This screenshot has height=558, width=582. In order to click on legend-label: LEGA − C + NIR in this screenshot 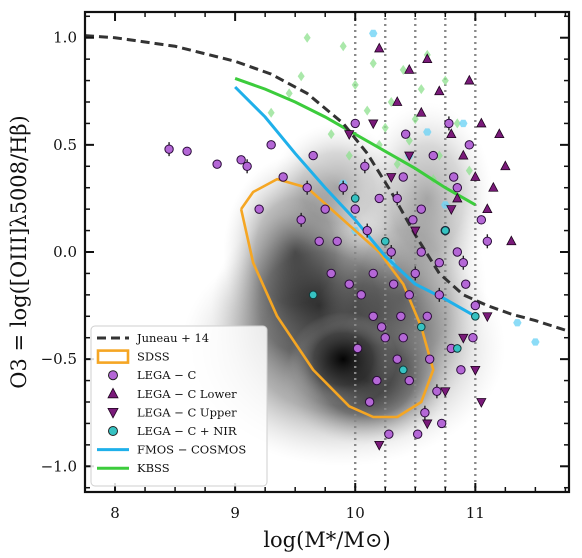, I will do `click(187, 431)`.